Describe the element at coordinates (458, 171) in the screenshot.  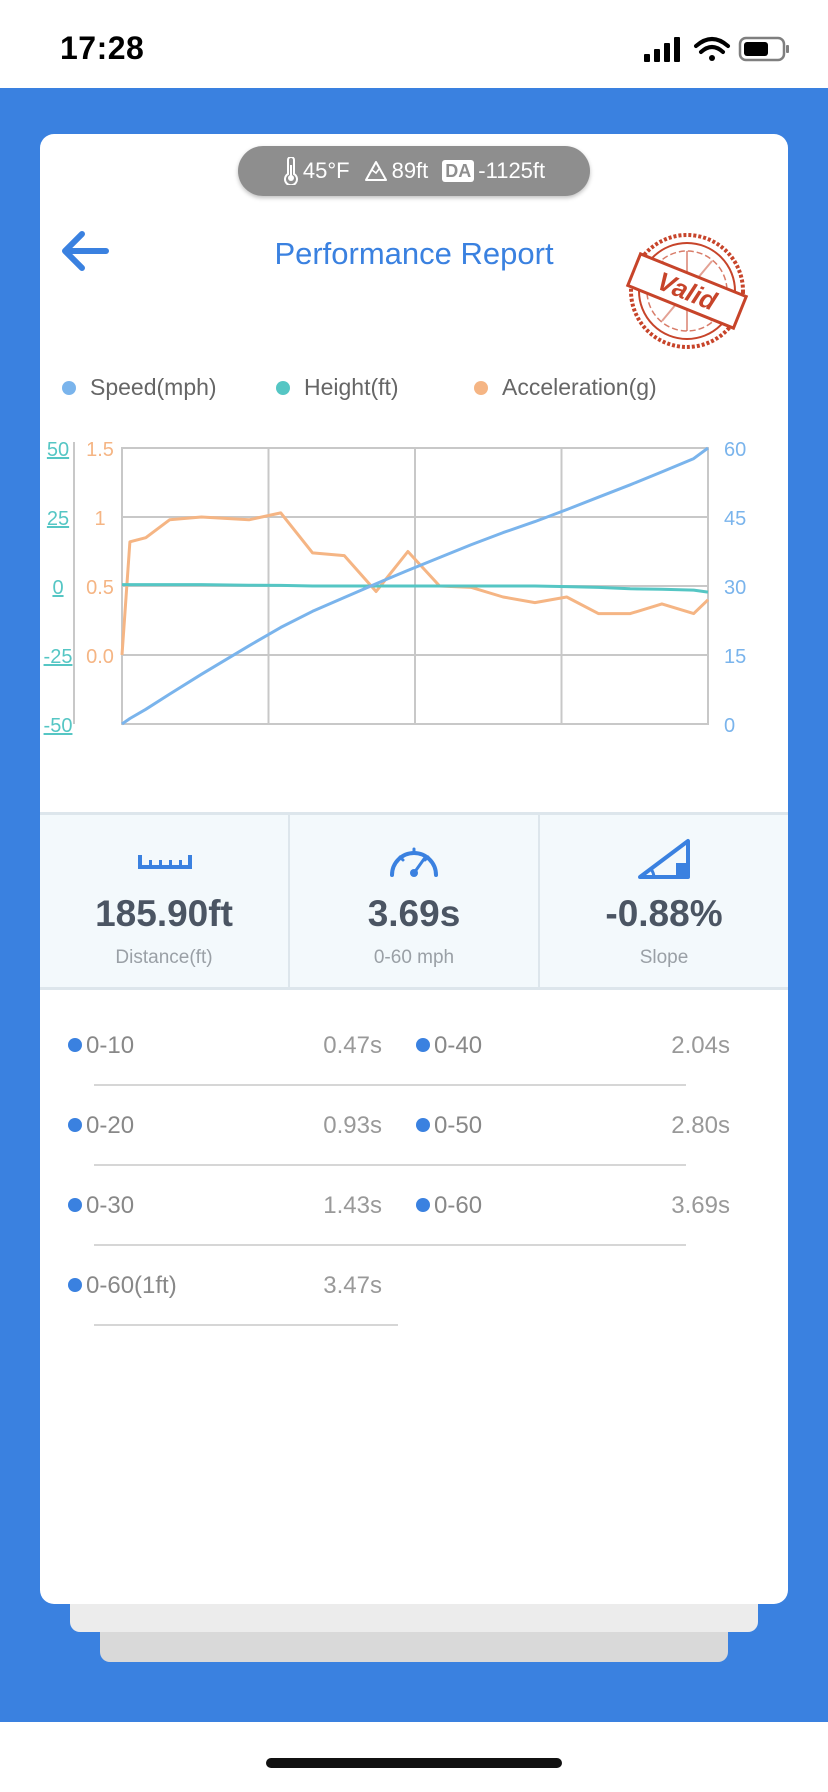
I see `da-badge: DA` at that location.